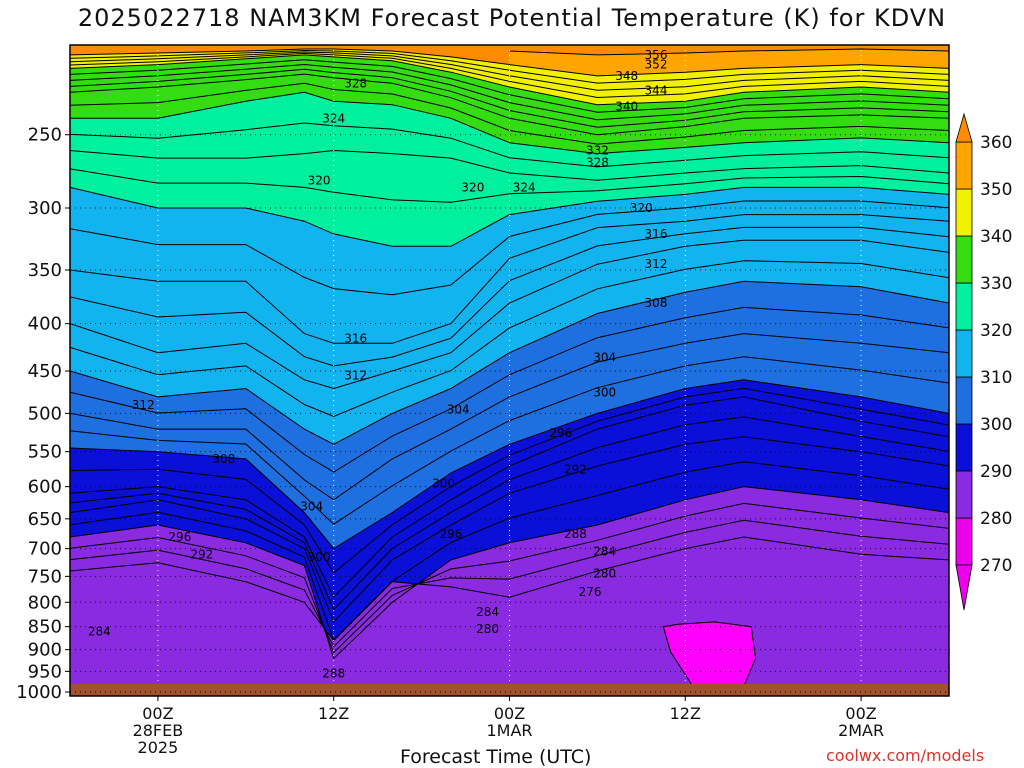 Image resolution: width=1024 pixels, height=768 pixels. I want to click on contour-label: 332, so click(597, 150).